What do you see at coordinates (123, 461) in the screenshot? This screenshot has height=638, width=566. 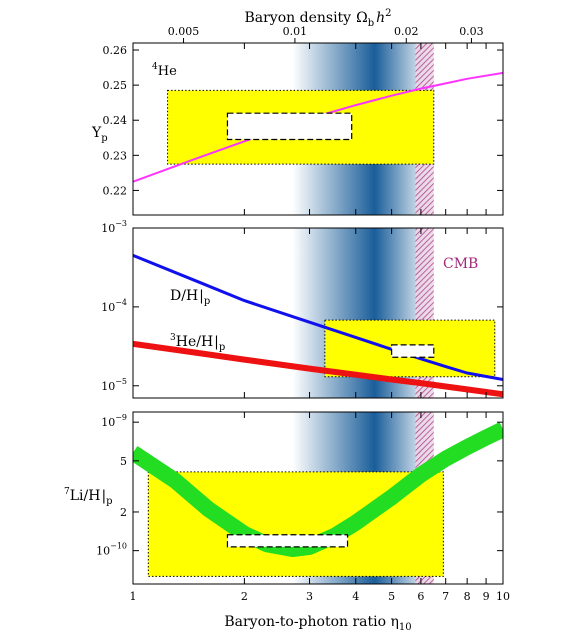 I see `y-tick-label: 5` at bounding box center [123, 461].